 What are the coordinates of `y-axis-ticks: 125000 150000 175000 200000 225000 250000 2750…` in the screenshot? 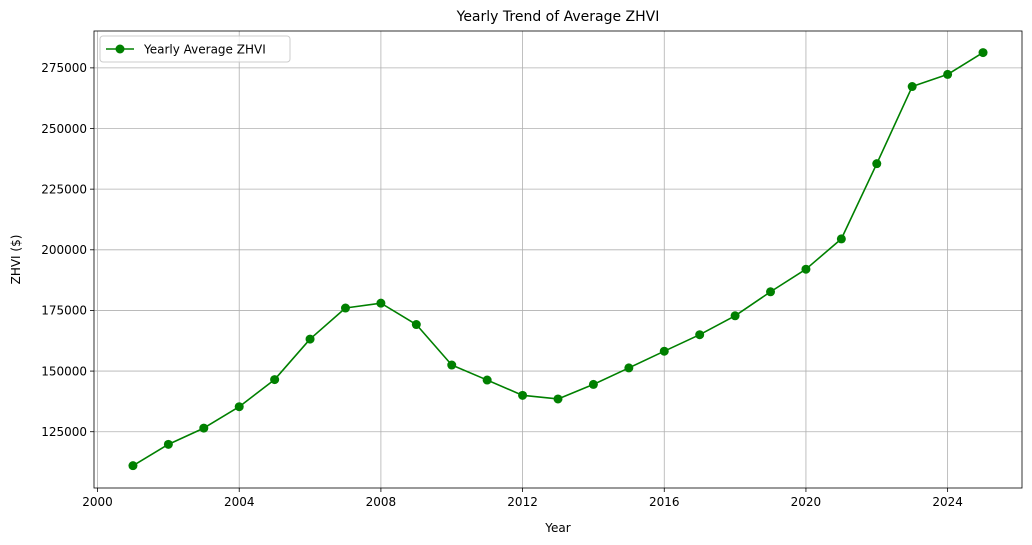 It's located at (67, 250).